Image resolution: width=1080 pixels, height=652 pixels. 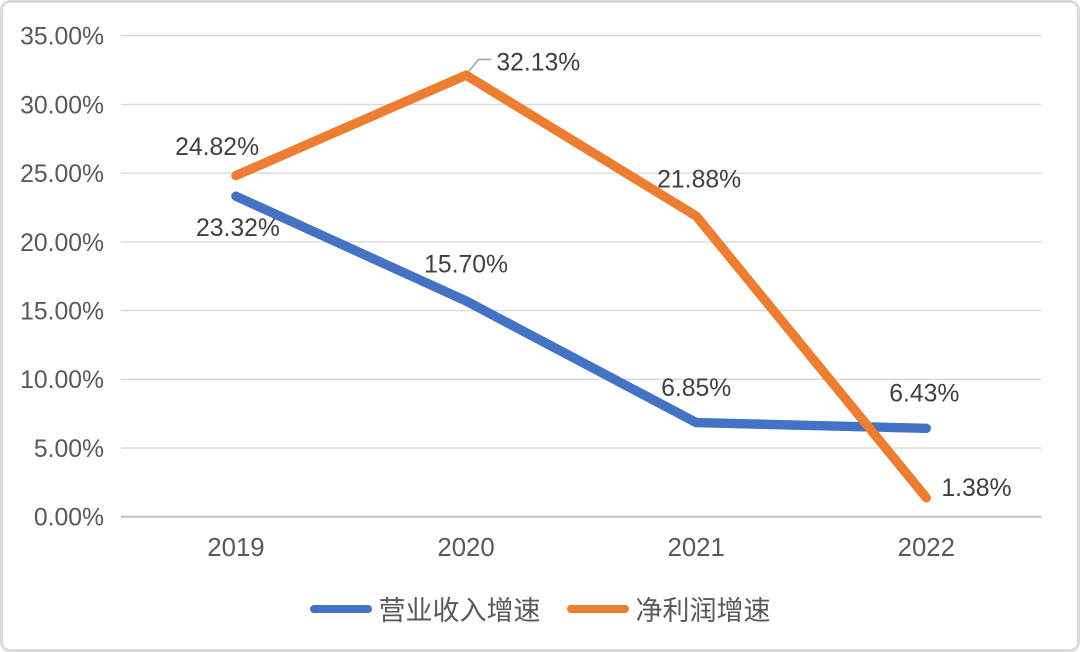 What do you see at coordinates (238, 228) in the screenshot?
I see `data-label: 23.32%` at bounding box center [238, 228].